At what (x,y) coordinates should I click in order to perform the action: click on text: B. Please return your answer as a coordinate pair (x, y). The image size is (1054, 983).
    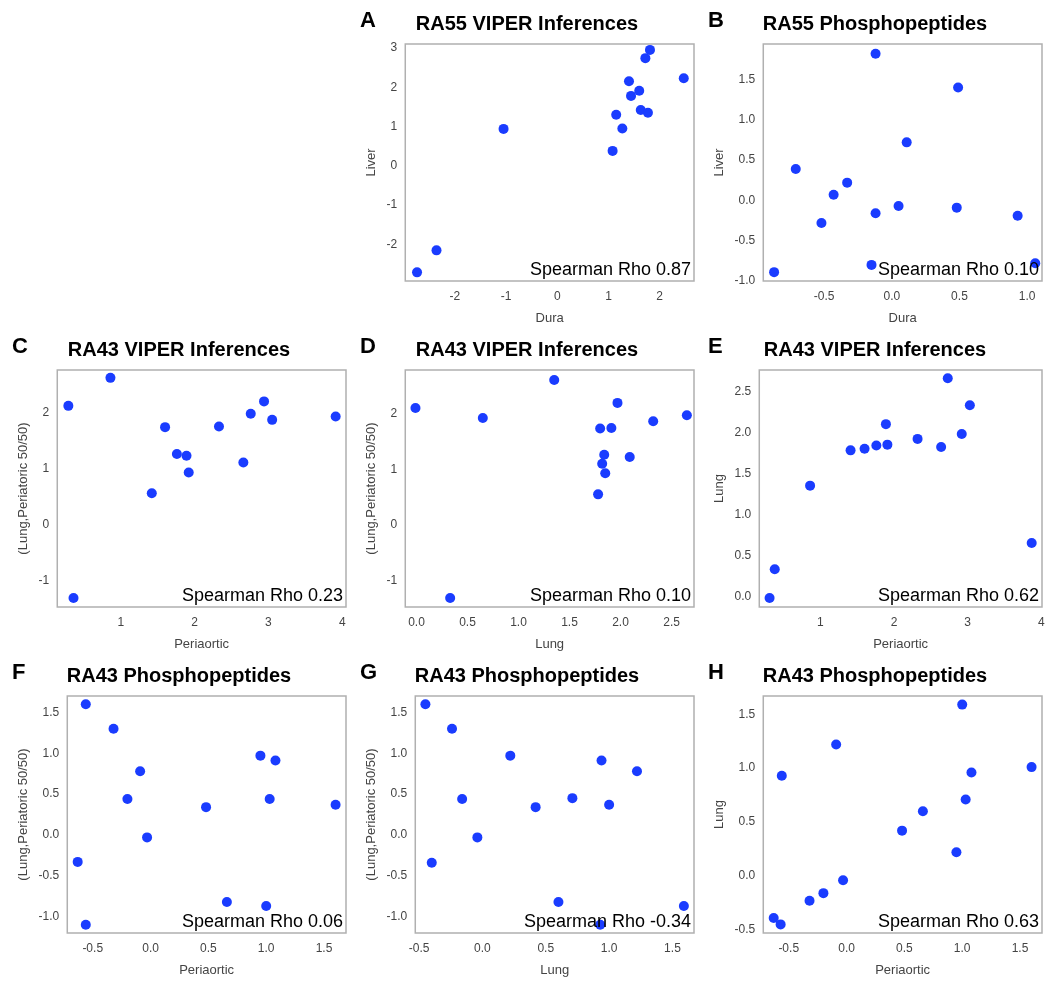
    Looking at the image, I should click on (716, 20).